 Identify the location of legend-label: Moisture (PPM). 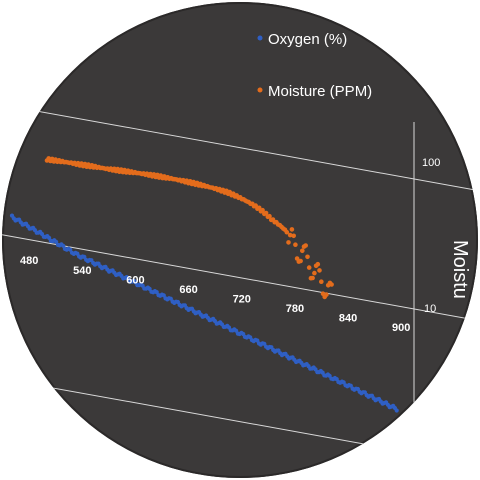
(320, 91).